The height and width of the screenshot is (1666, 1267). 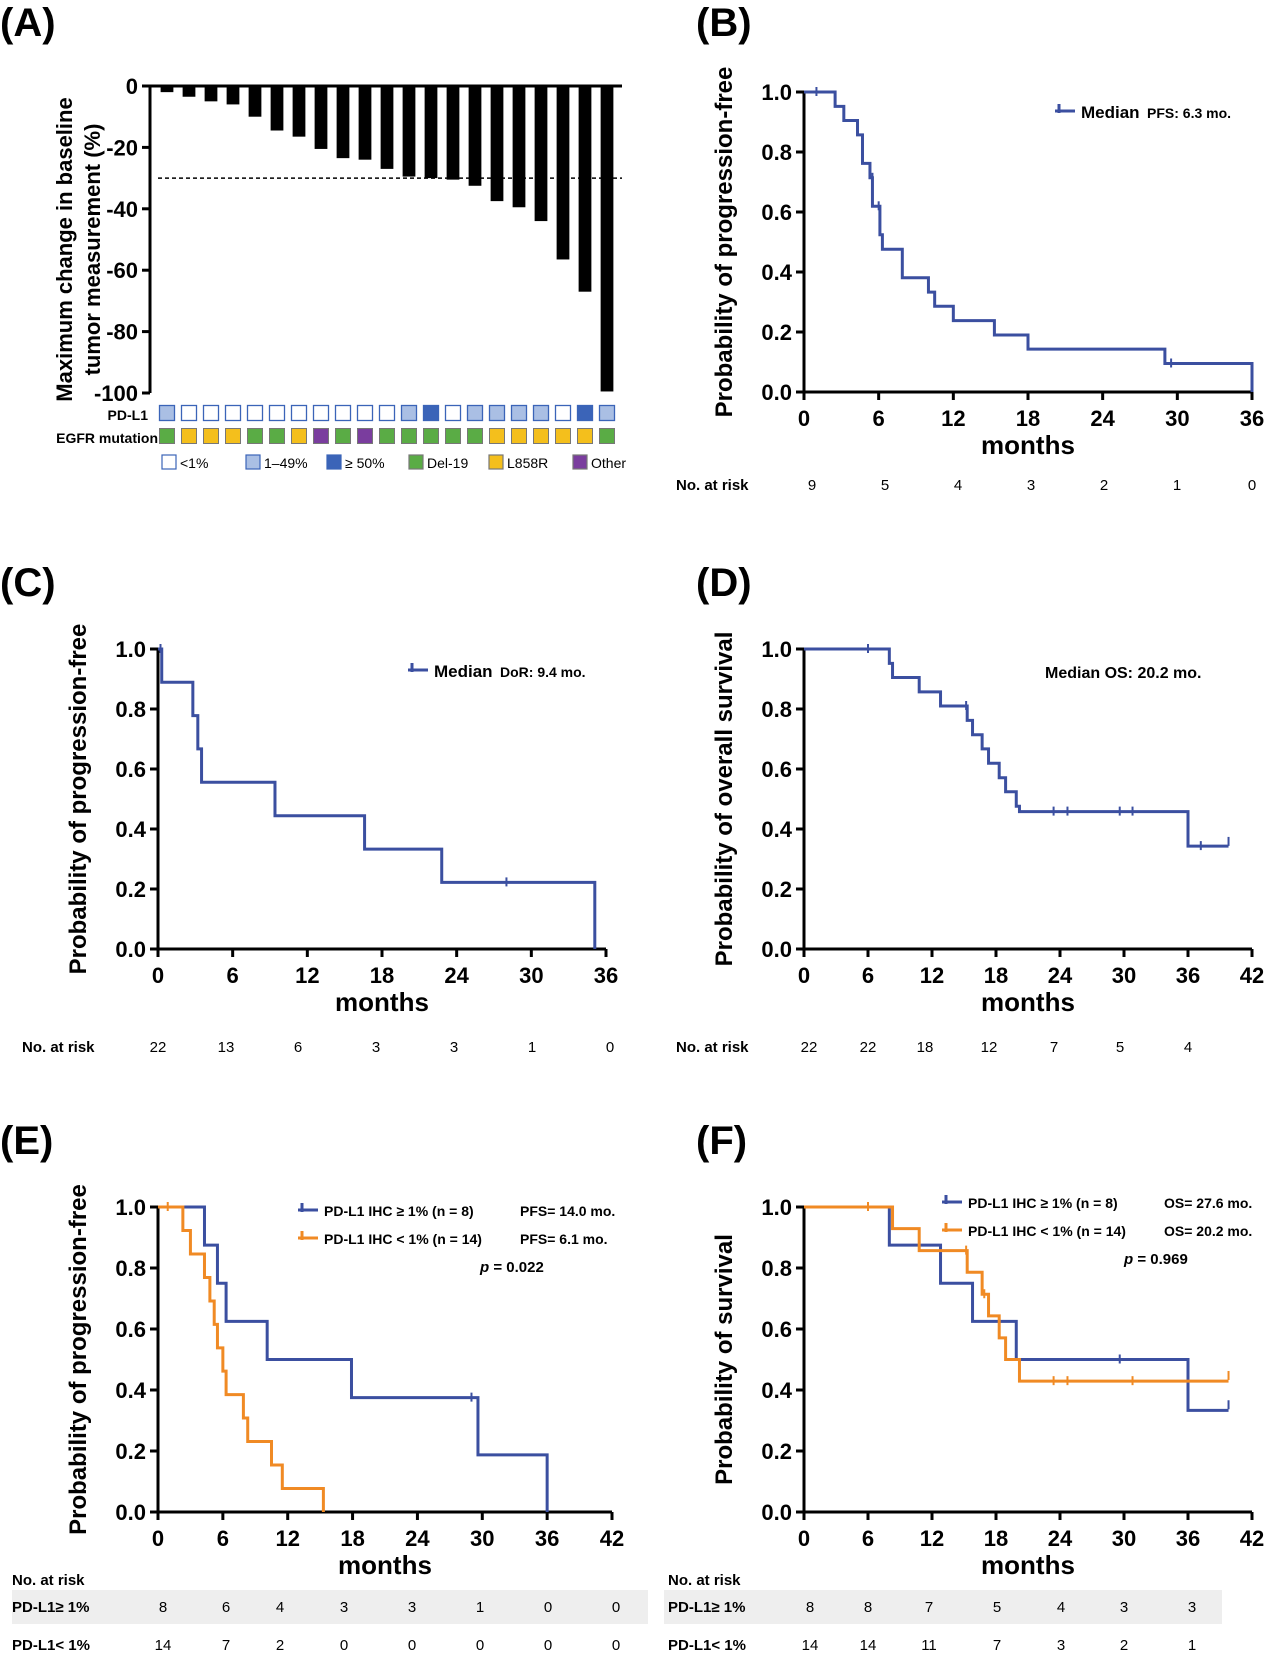 What do you see at coordinates (804, 1538) in the screenshot?
I see `x-tick-label: 0` at bounding box center [804, 1538].